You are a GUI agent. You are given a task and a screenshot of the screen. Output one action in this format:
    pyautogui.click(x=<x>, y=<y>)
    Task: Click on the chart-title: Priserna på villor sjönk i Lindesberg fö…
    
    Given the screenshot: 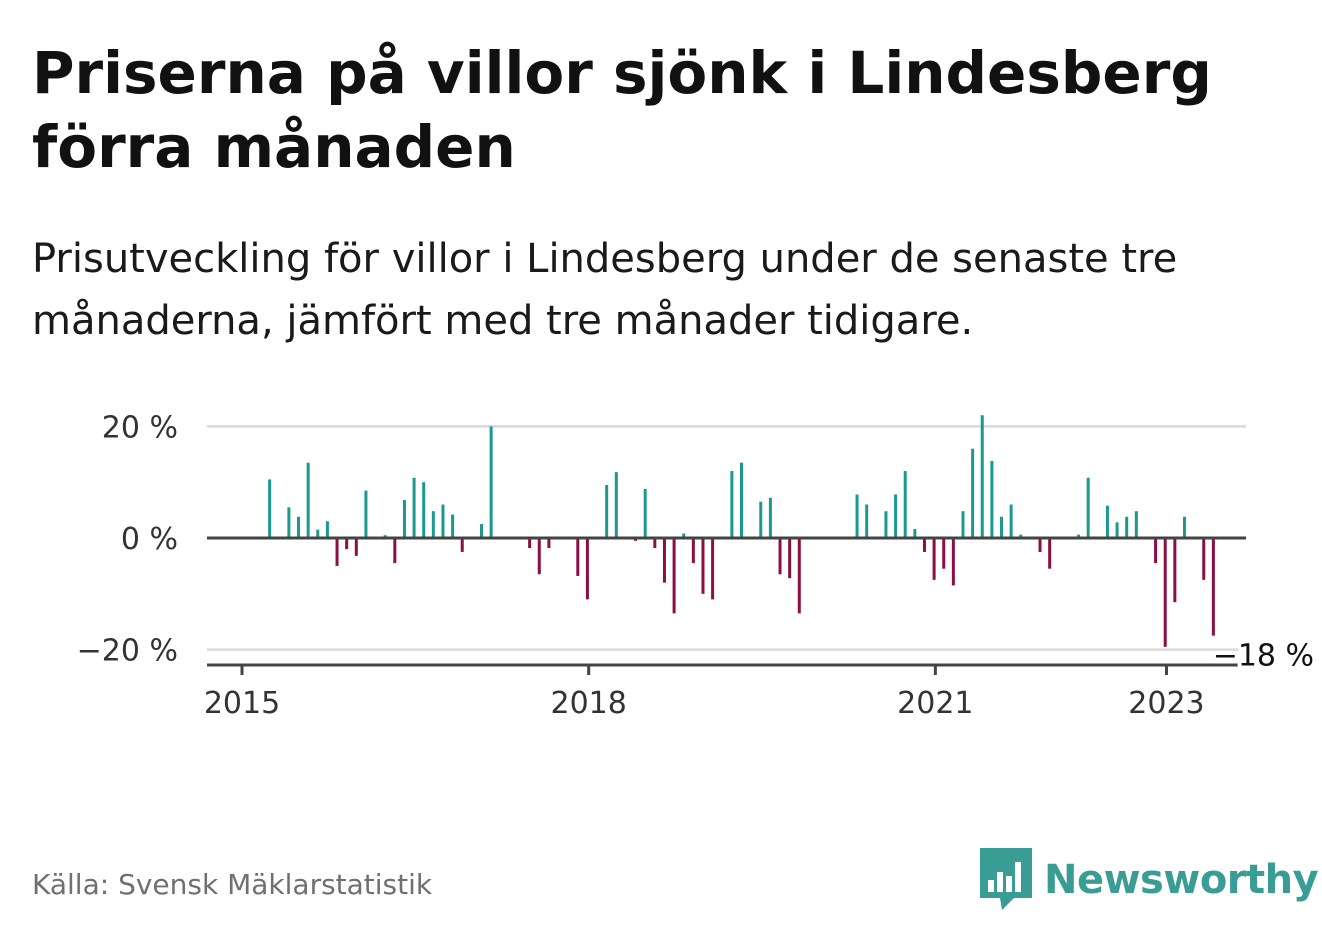 What is the action you would take?
    pyautogui.click(x=622, y=110)
    